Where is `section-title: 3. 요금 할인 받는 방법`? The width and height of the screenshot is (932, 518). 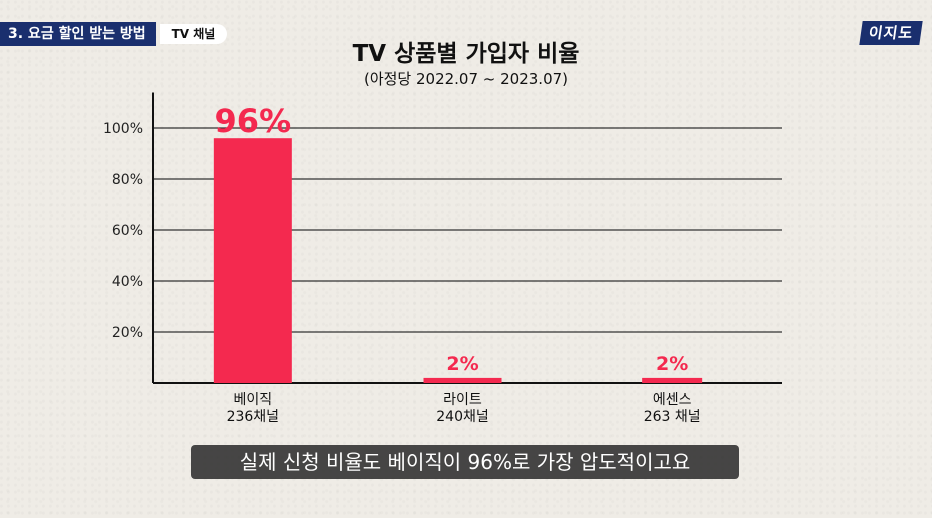
section-title: 3. 요금 할인 받는 방법 is located at coordinates (78, 34).